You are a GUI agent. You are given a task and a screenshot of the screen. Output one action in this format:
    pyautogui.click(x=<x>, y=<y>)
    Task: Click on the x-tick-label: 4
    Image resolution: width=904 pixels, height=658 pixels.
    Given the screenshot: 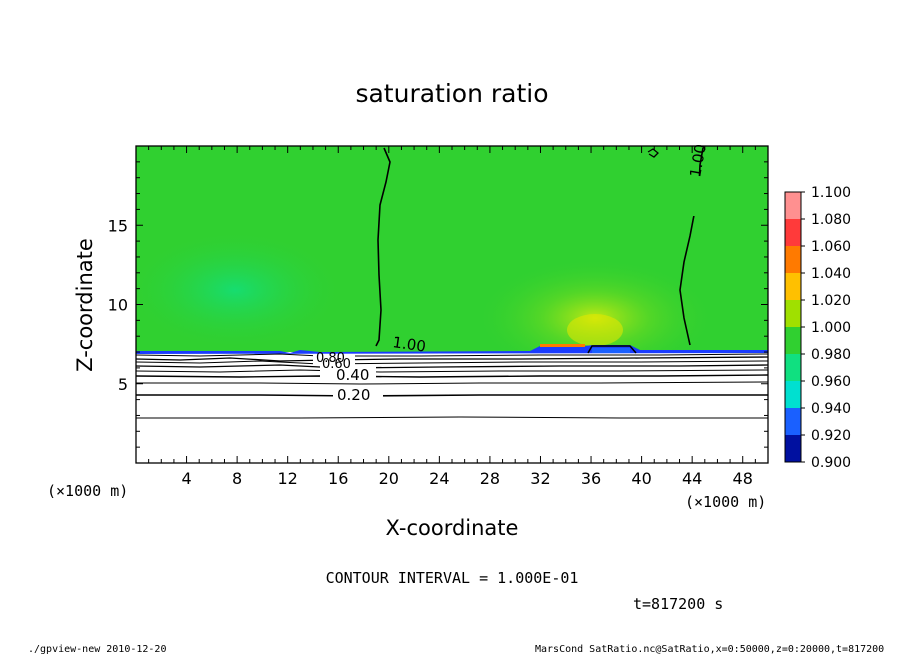 What is the action you would take?
    pyautogui.click(x=186, y=478)
    